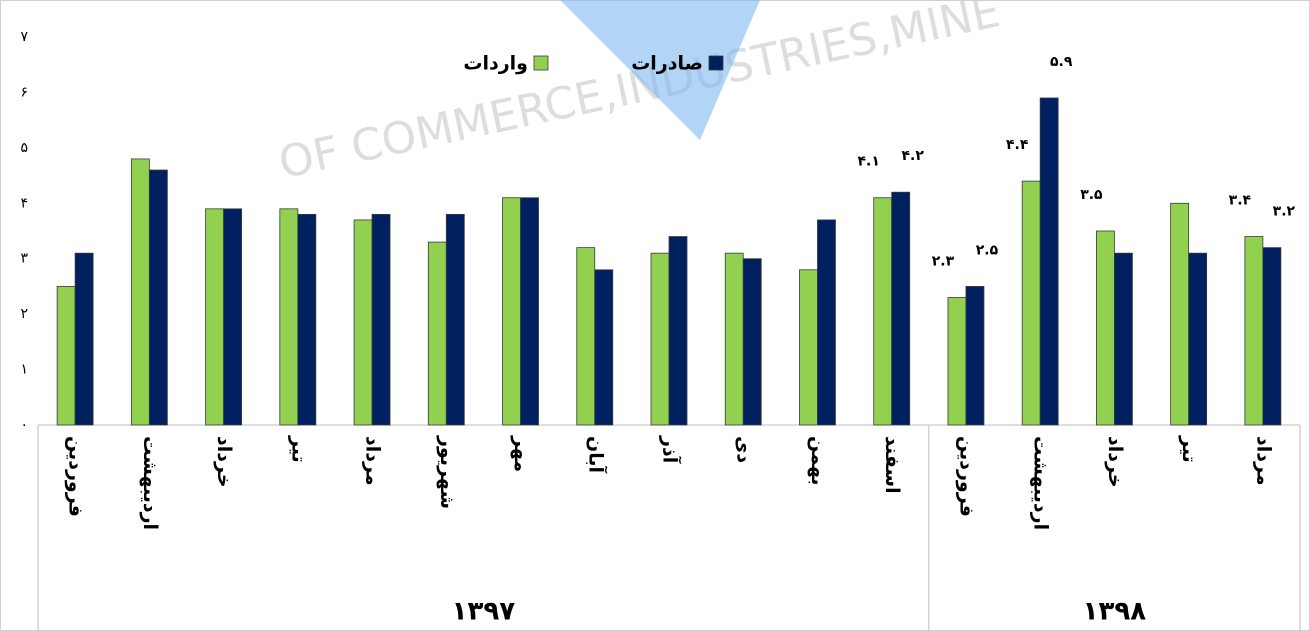 The width and height of the screenshot is (1310, 631). Describe the element at coordinates (868, 162) in the screenshot. I see `data-label: ۴.۱` at that location.